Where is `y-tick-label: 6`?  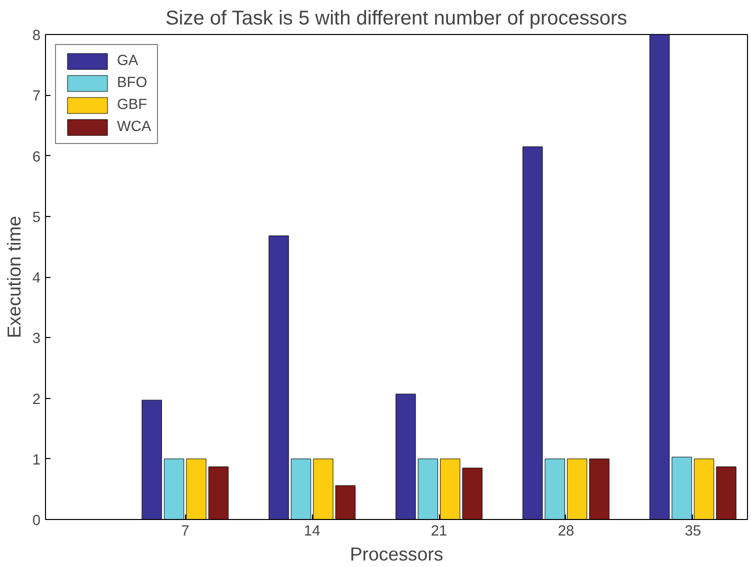 y-tick-label: 6 is located at coordinates (36, 157).